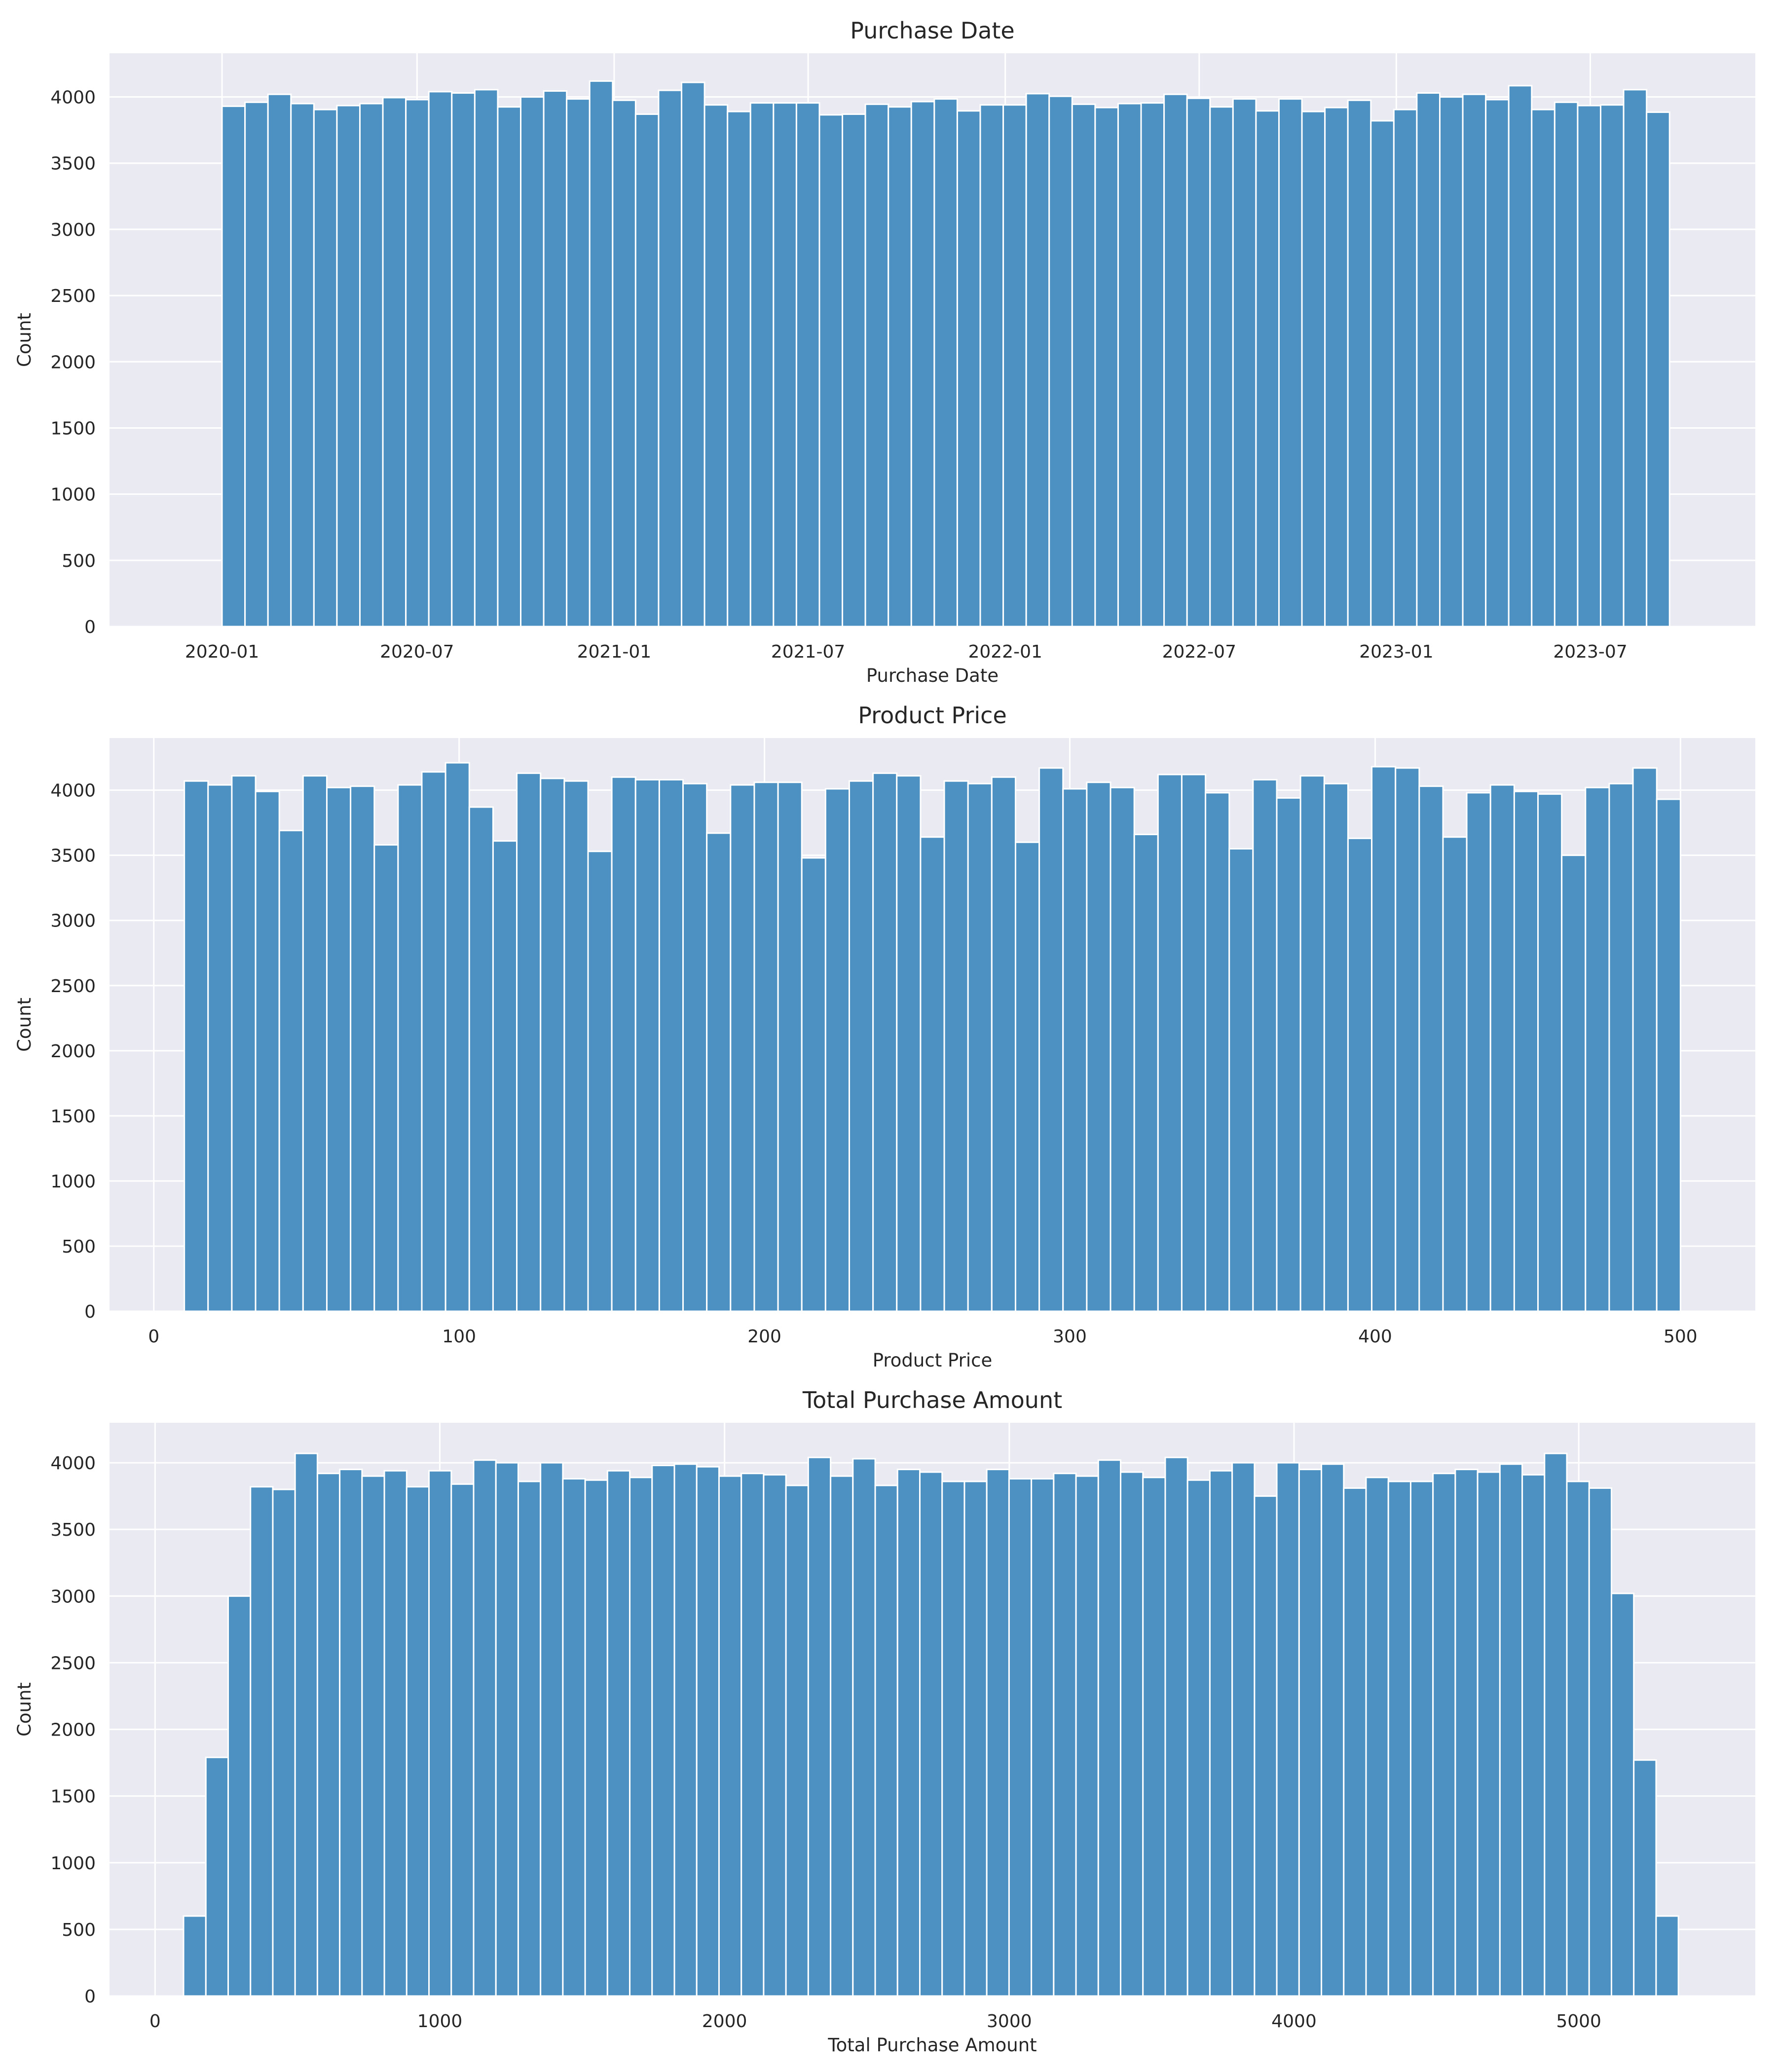 The width and height of the screenshot is (1776, 2072). I want to click on chart-title: Total Purchase Amount, so click(932, 1400).